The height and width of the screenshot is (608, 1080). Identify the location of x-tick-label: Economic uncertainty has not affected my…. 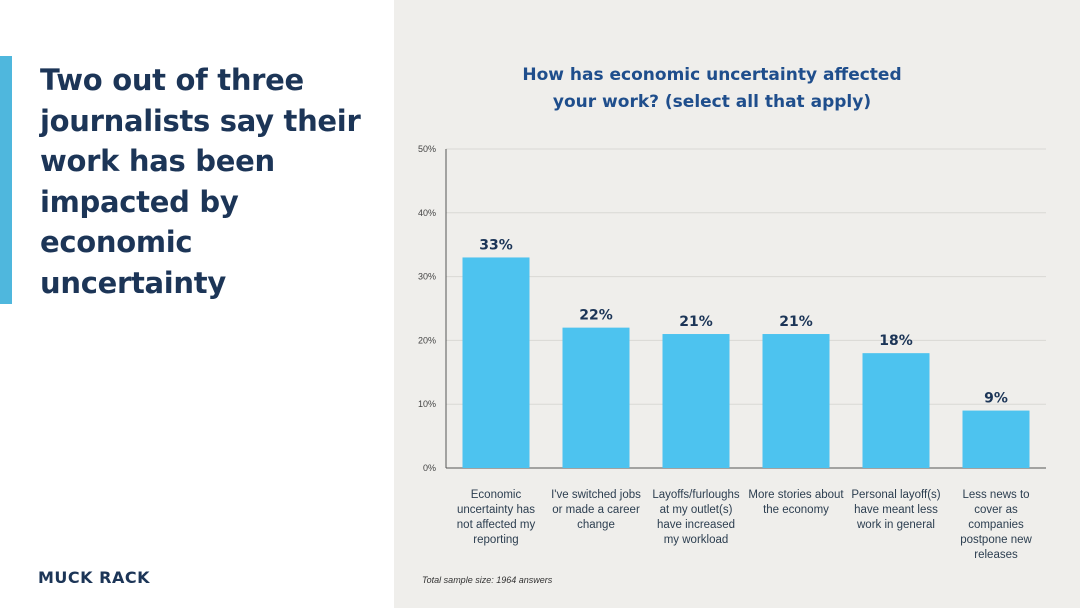
(496, 517).